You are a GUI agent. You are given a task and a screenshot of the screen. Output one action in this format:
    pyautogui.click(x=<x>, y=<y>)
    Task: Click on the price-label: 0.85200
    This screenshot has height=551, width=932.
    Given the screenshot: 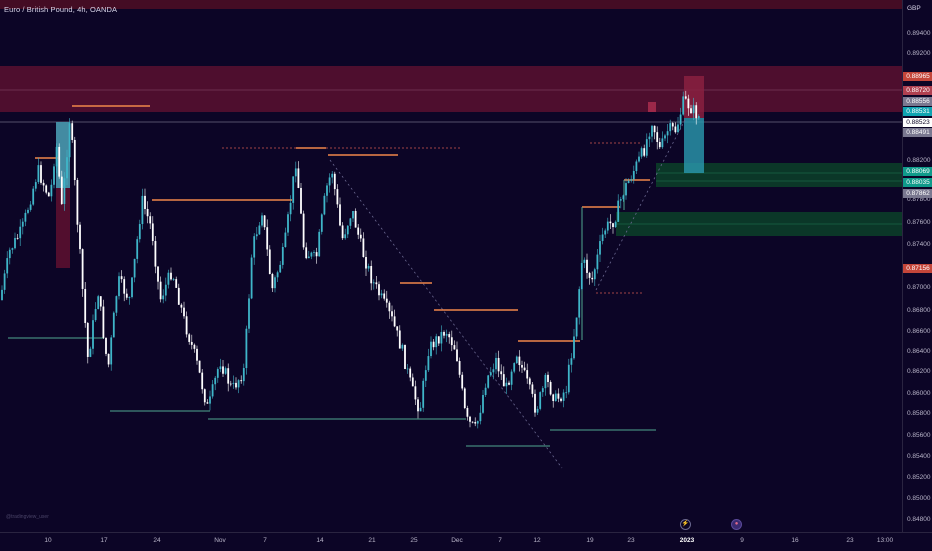 What is the action you would take?
    pyautogui.click(x=919, y=477)
    